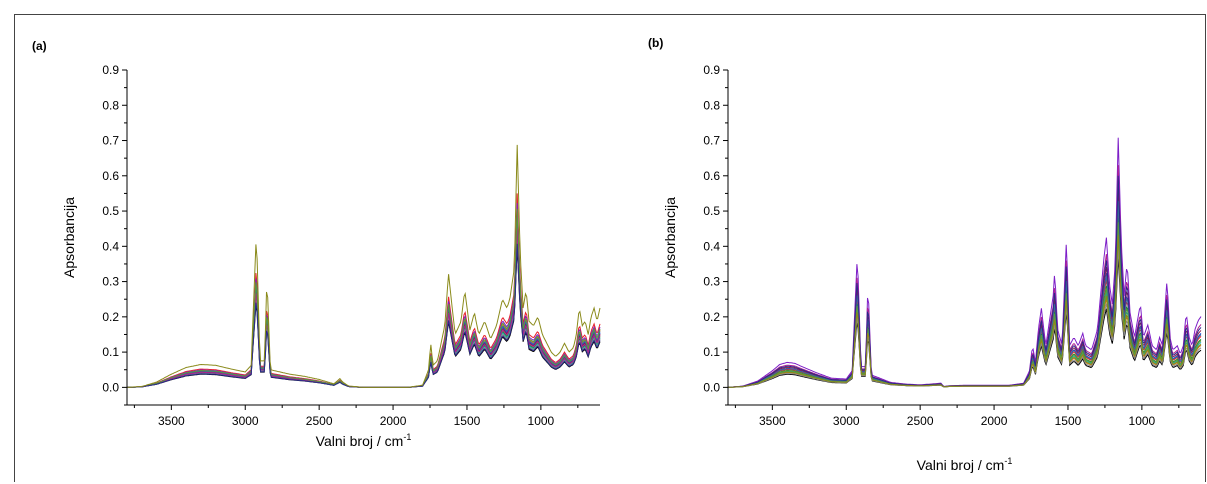 The image size is (1207, 484). I want to click on panel-label: (a), so click(39, 46).